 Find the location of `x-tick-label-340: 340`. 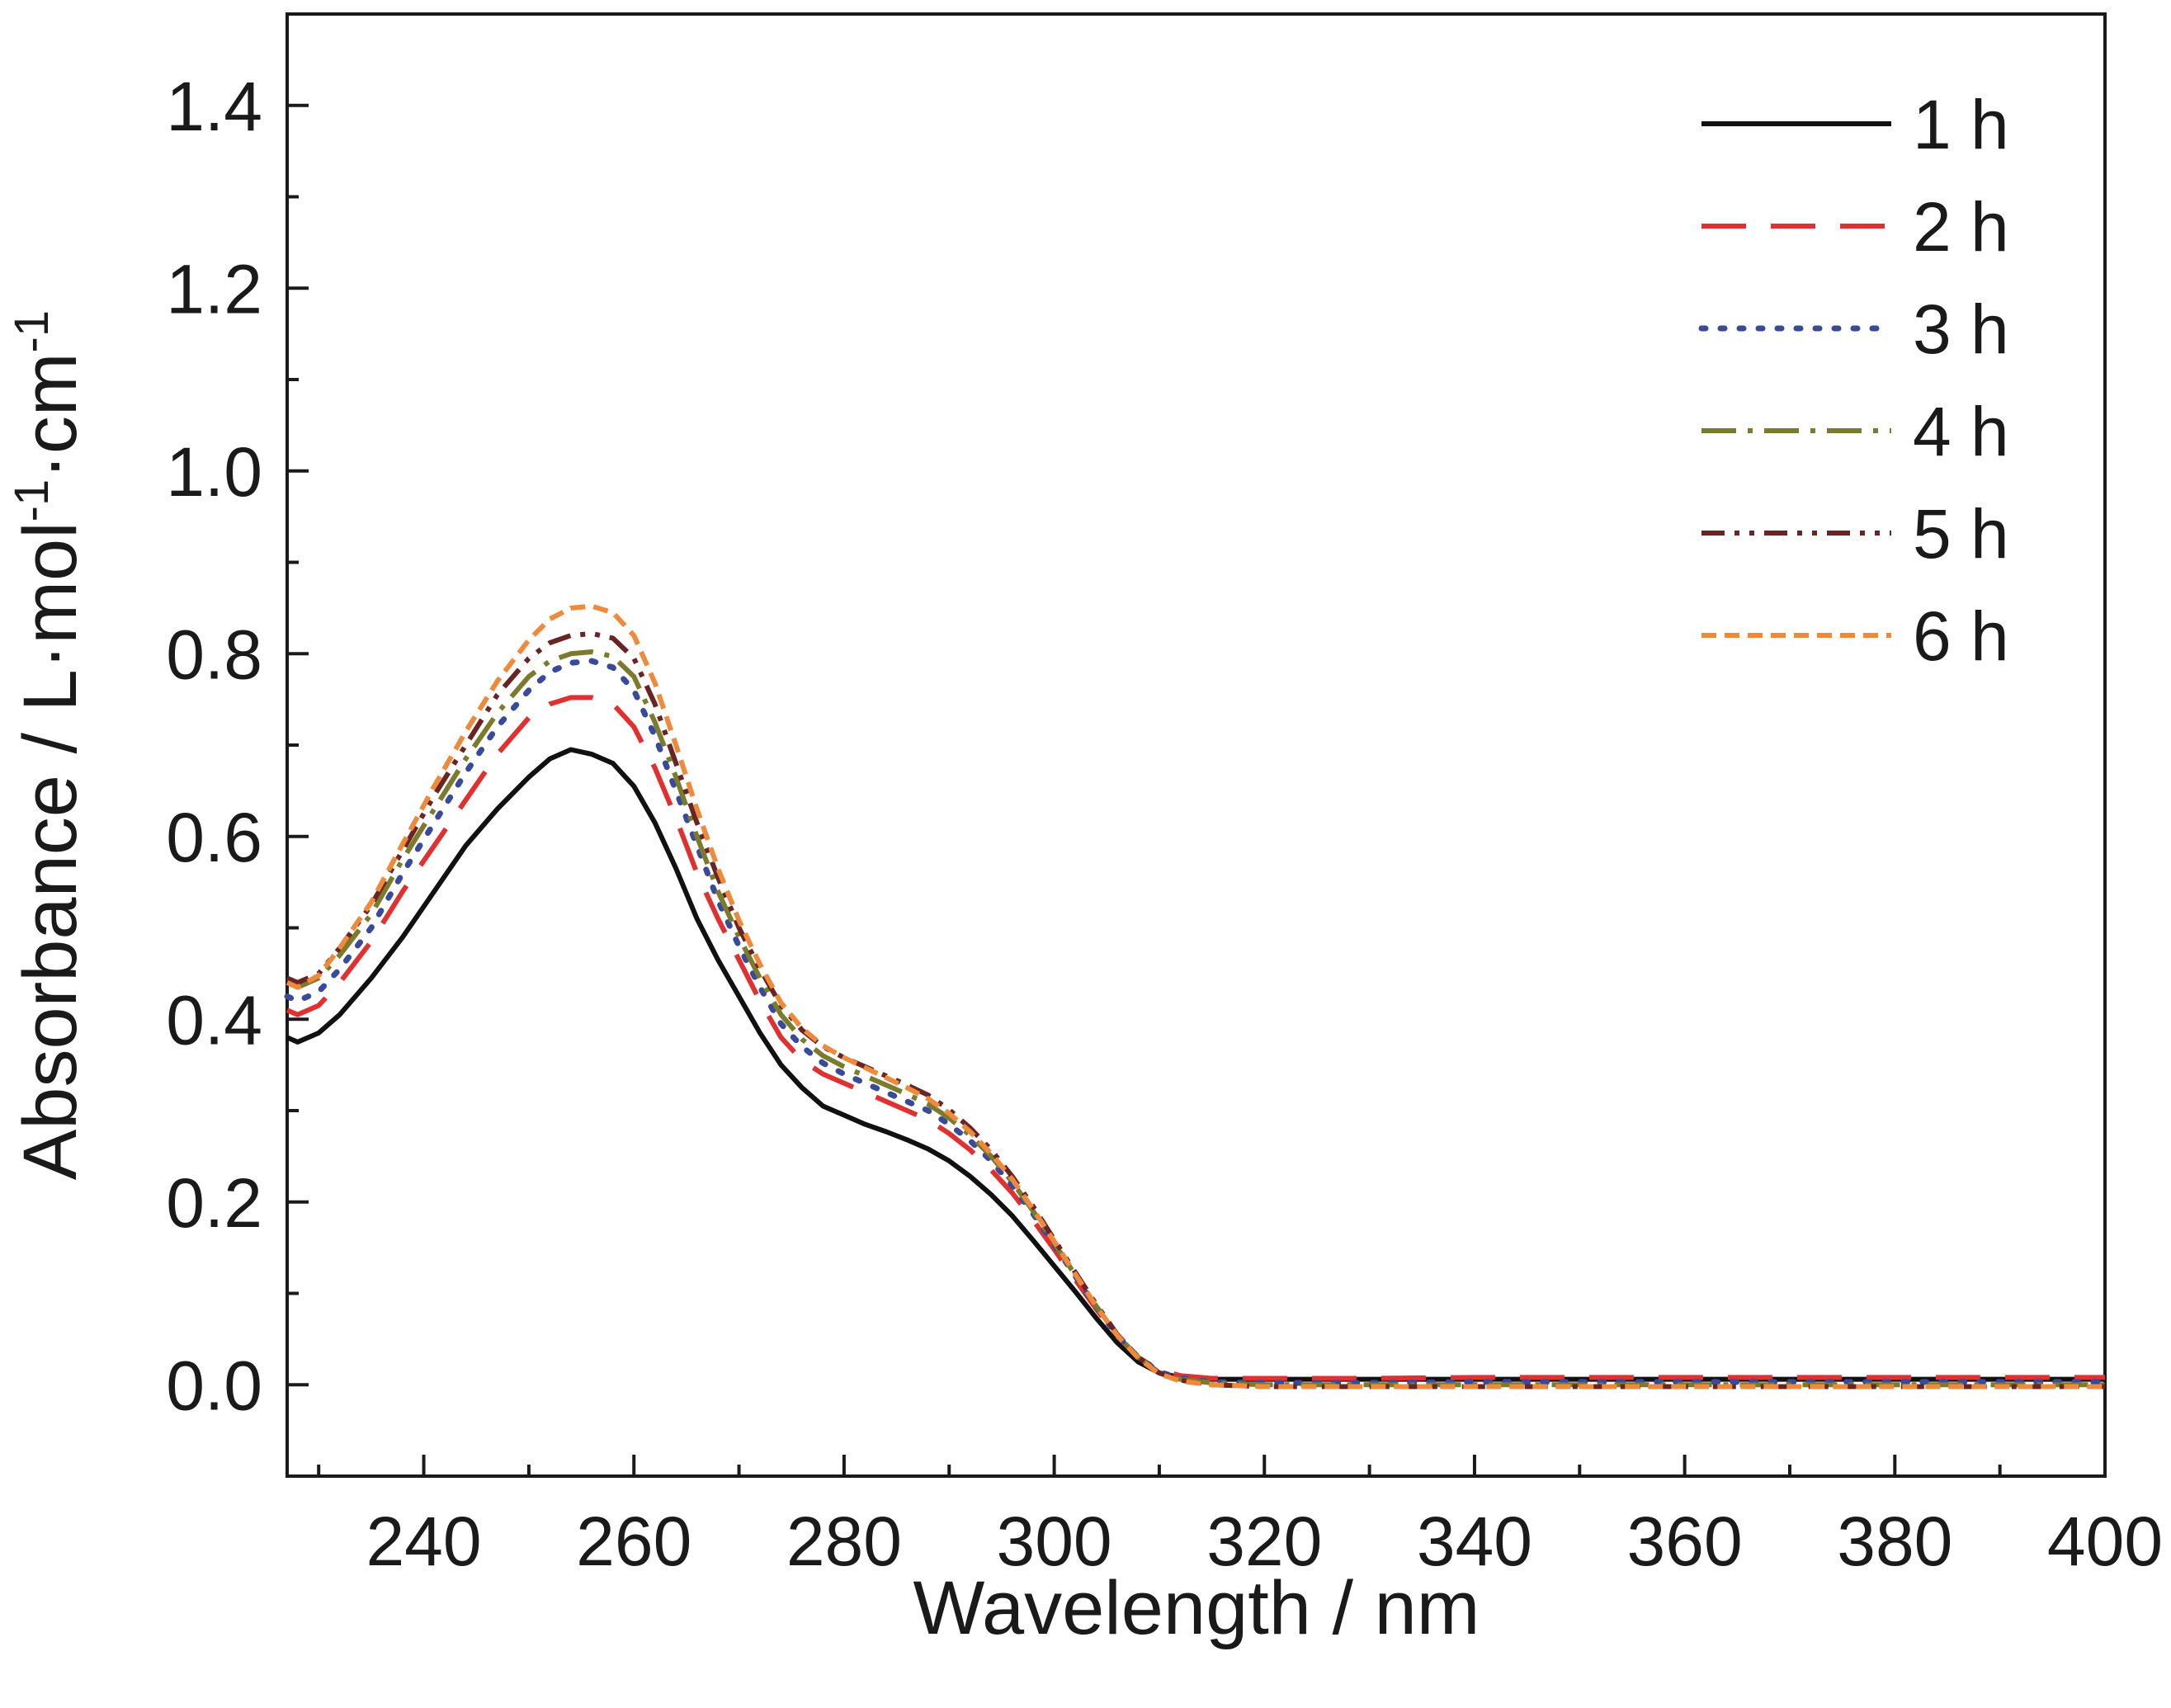

x-tick-label-340: 340 is located at coordinates (1474, 1541).